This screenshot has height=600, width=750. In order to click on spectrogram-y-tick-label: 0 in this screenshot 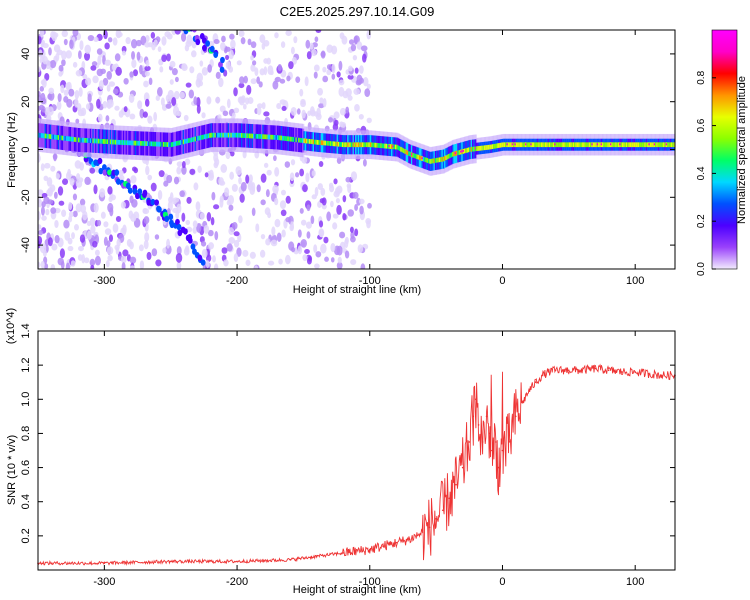, I will do `click(26, 149)`.